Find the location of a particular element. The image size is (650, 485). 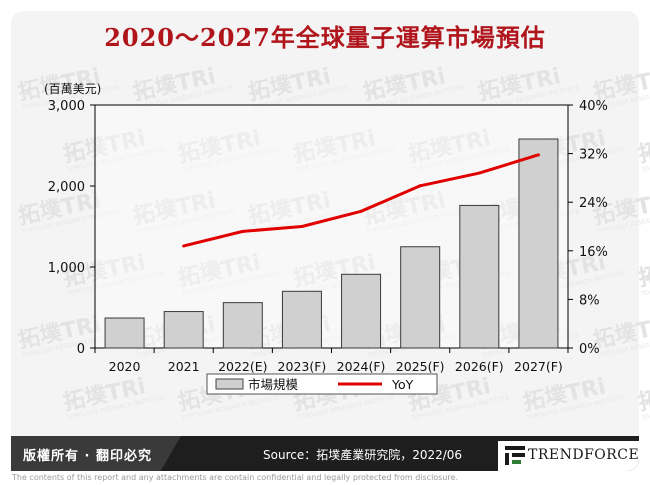

legend-swatch-bars is located at coordinates (229, 384).